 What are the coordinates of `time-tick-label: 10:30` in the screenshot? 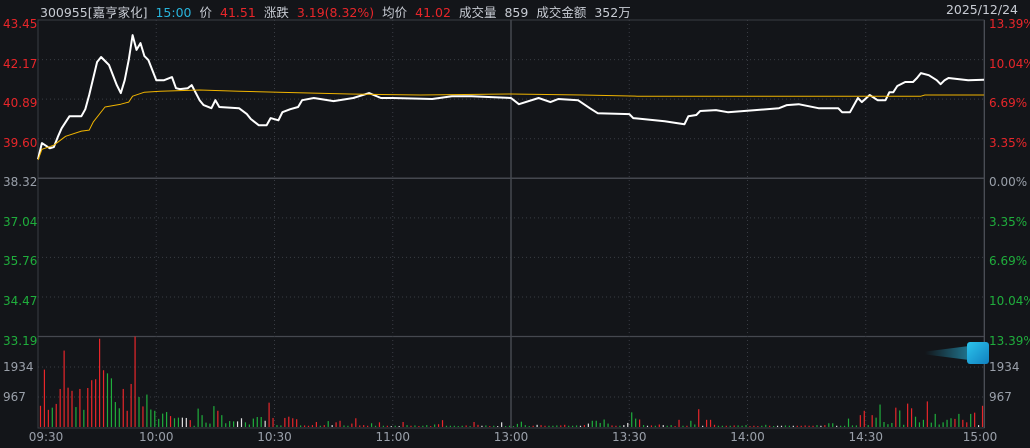 It's located at (274, 437).